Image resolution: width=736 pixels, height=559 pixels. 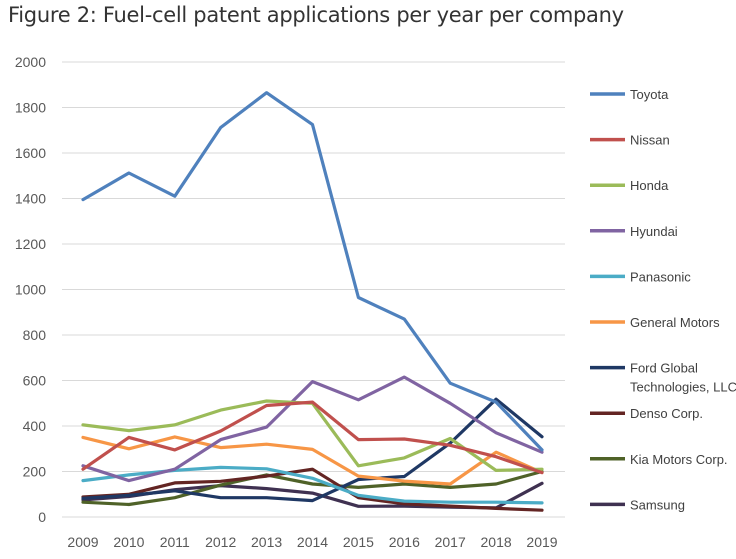 What do you see at coordinates (683, 378) in the screenshot?
I see `legend-label-ford-global-technologies-llc: Ford Global Technologies, LLC` at bounding box center [683, 378].